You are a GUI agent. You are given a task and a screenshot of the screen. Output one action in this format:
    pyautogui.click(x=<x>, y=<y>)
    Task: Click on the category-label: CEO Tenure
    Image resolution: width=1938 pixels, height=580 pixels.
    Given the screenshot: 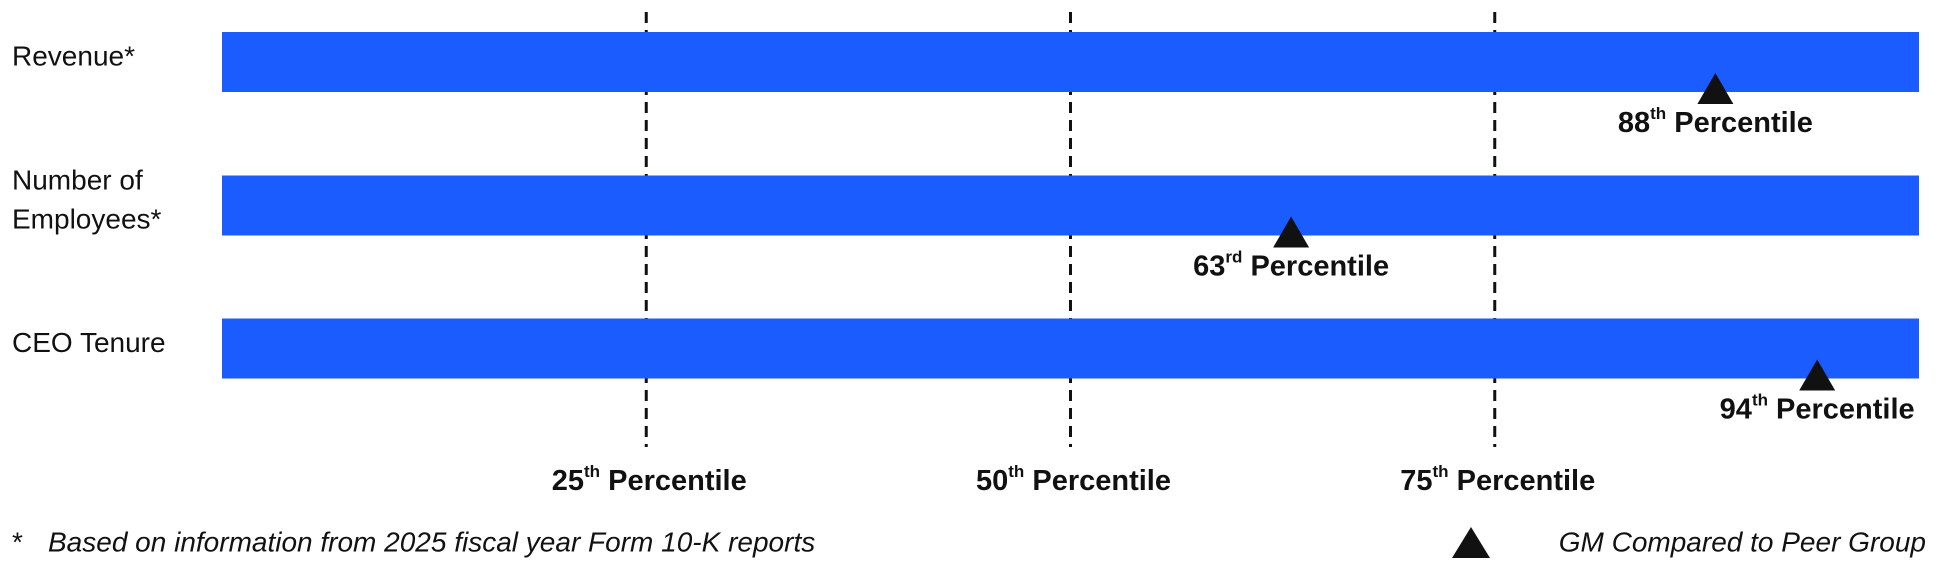 What is the action you would take?
    pyautogui.click(x=89, y=342)
    